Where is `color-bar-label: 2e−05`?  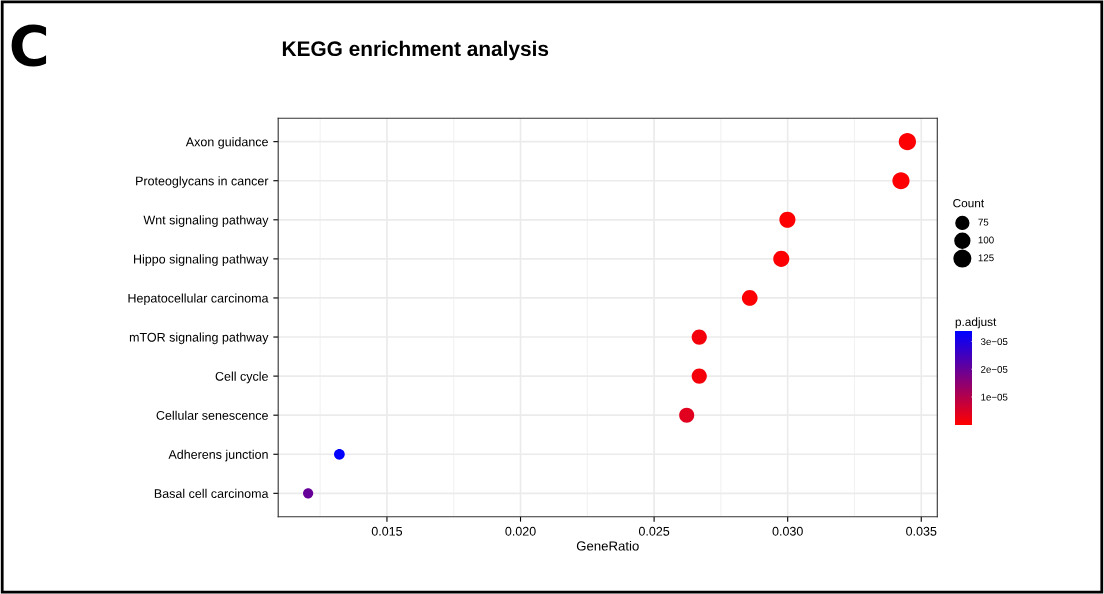 color-bar-label: 2e−05 is located at coordinates (994, 369).